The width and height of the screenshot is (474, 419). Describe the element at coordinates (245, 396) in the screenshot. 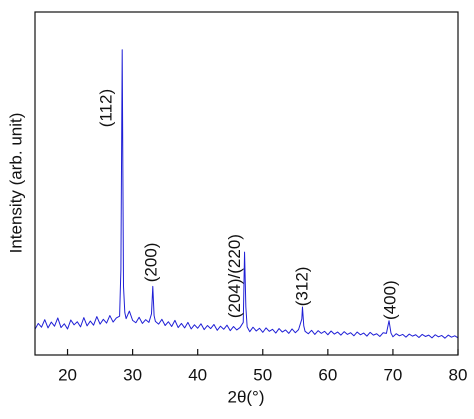

I see `x-axis-label: 2θ(°)` at that location.